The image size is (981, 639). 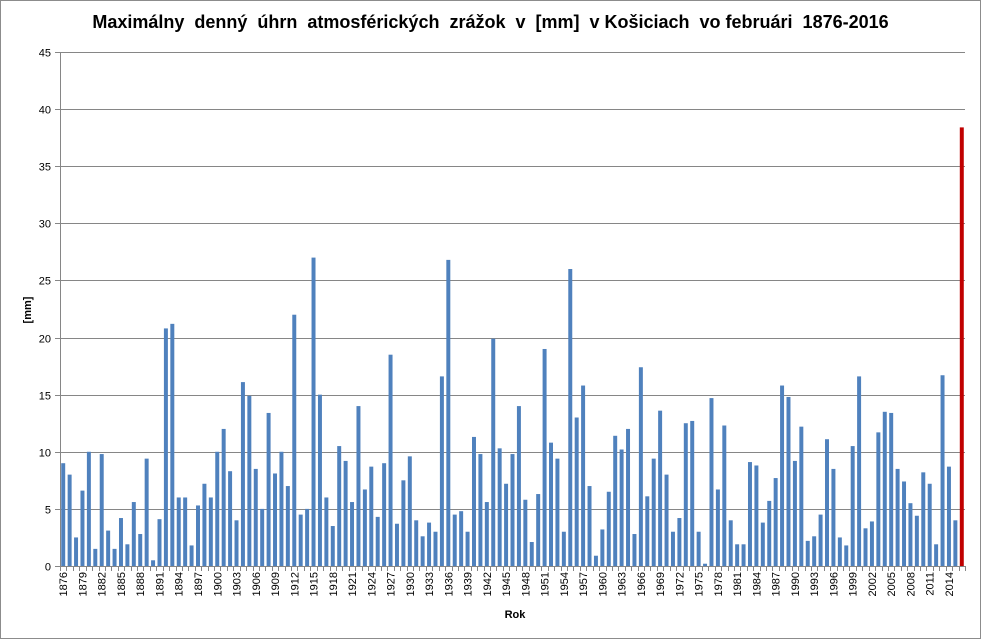 What do you see at coordinates (891, 489) in the screenshot?
I see `bar-2005` at bounding box center [891, 489].